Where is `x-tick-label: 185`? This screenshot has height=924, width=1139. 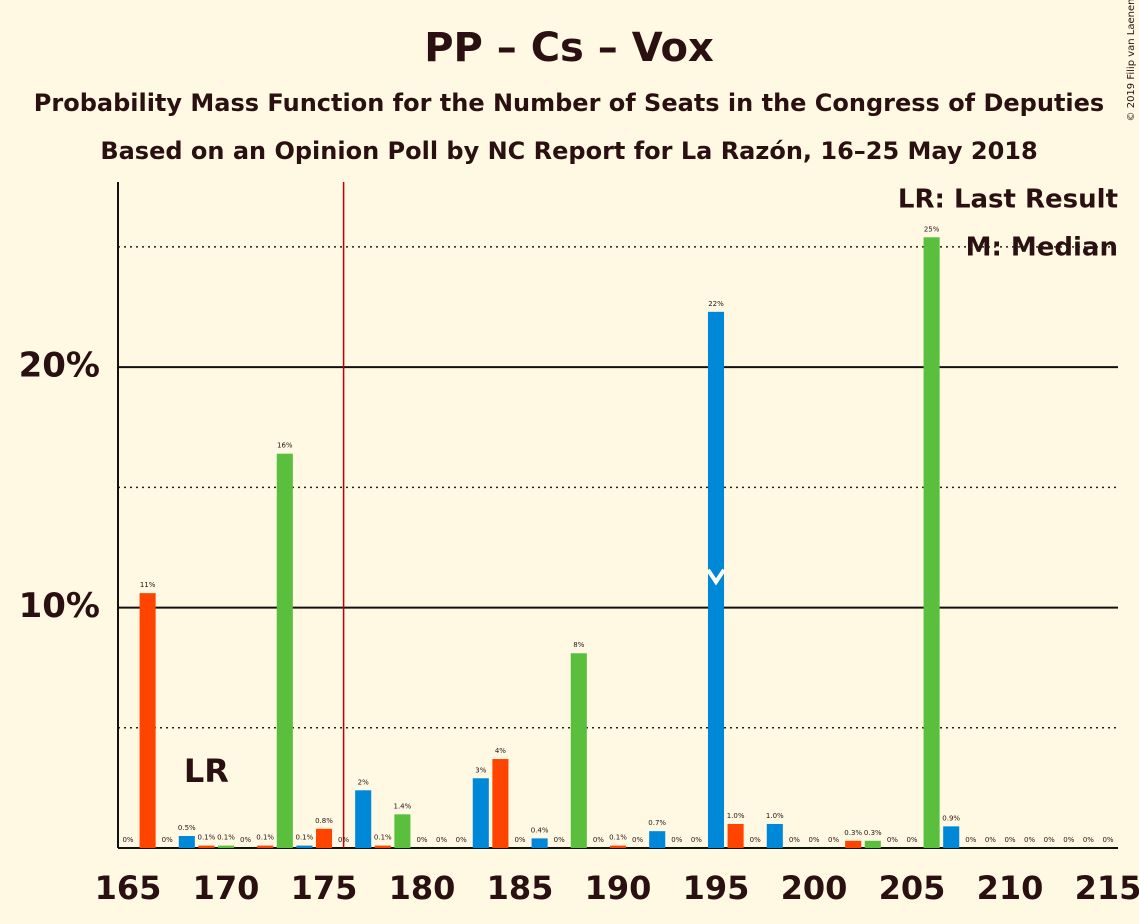 x-tick-label: 185 is located at coordinates (520, 888).